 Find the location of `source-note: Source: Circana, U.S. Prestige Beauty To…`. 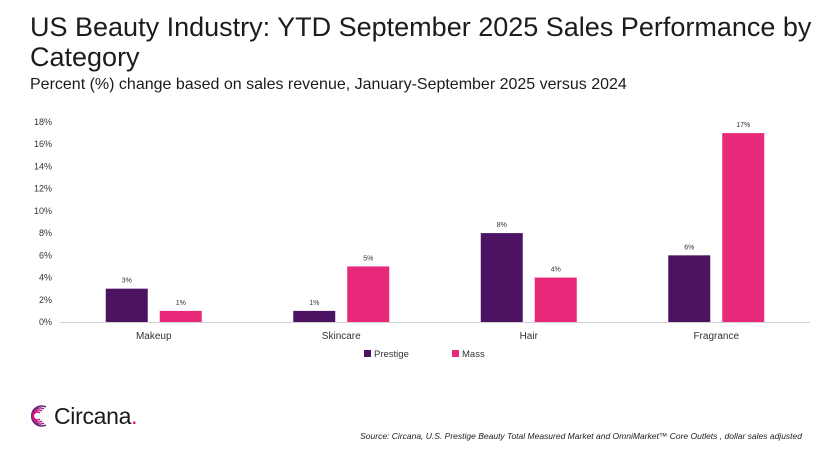

source-note: Source: Circana, U.S. Prestige Beauty To… is located at coordinates (581, 436).